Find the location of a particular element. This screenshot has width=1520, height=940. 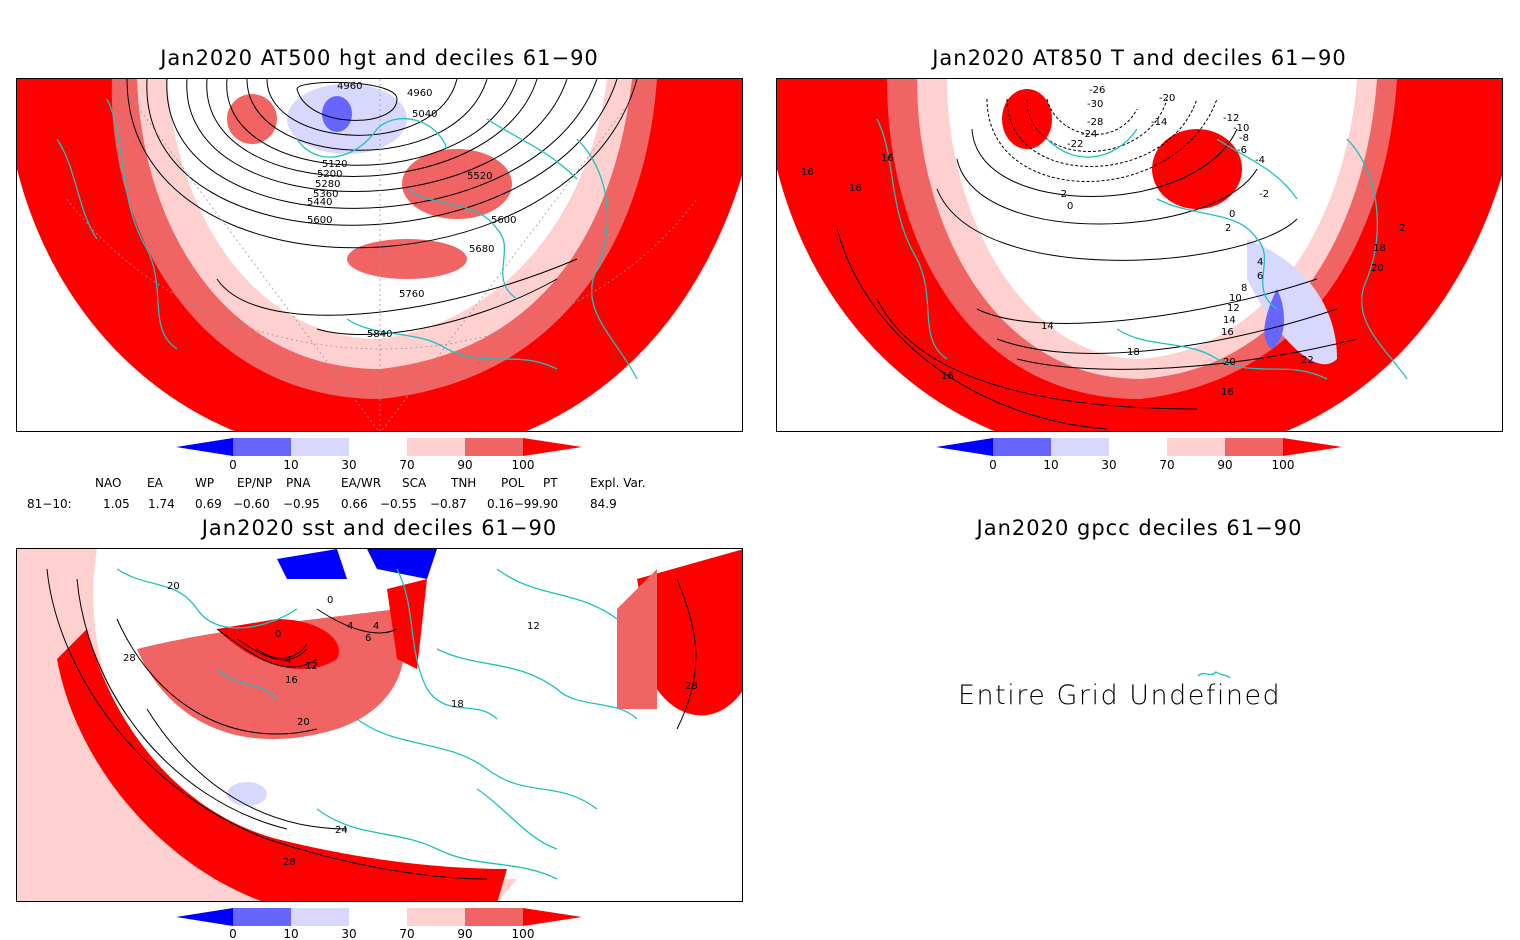

index-value-ea: 1.74 is located at coordinates (161, 504).